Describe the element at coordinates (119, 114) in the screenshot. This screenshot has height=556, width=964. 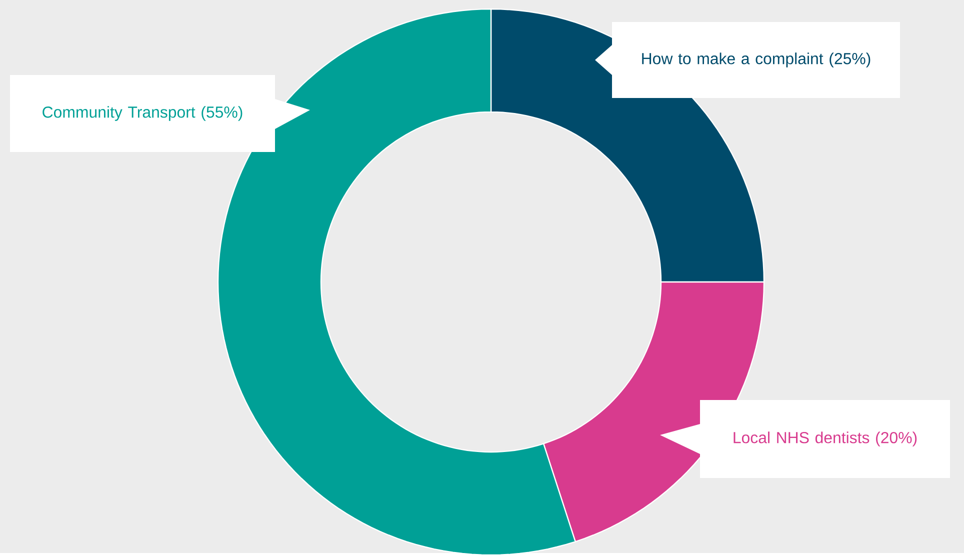
I see `slice-label: Community Transport` at that location.